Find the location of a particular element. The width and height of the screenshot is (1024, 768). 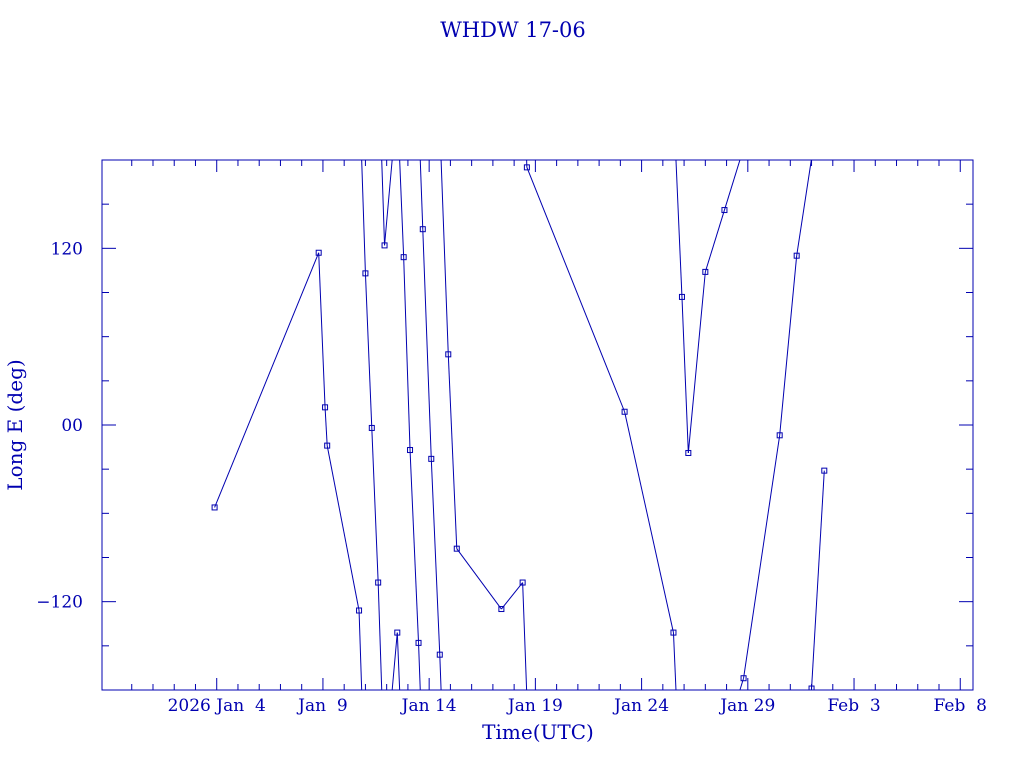

chart-title: WHDW 17-06 is located at coordinates (513, 30).